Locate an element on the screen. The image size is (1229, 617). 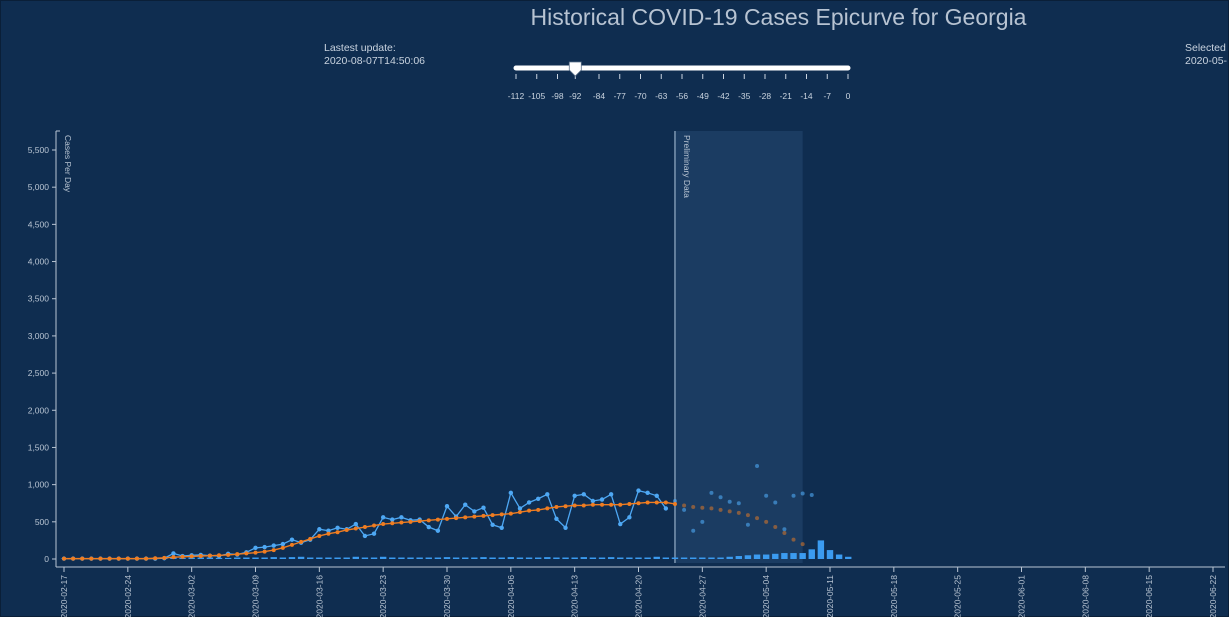
x-tick-label: 2020-06-08 is located at coordinates (1085, 596).